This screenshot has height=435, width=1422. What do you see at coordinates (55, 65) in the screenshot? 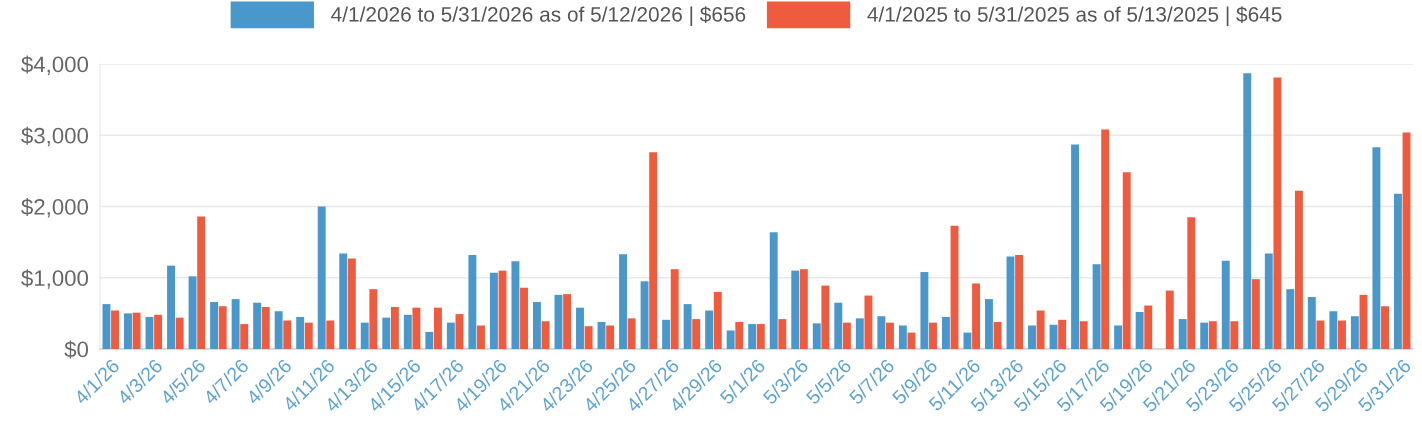
I see `y-tick-label: $4,000` at bounding box center [55, 65].